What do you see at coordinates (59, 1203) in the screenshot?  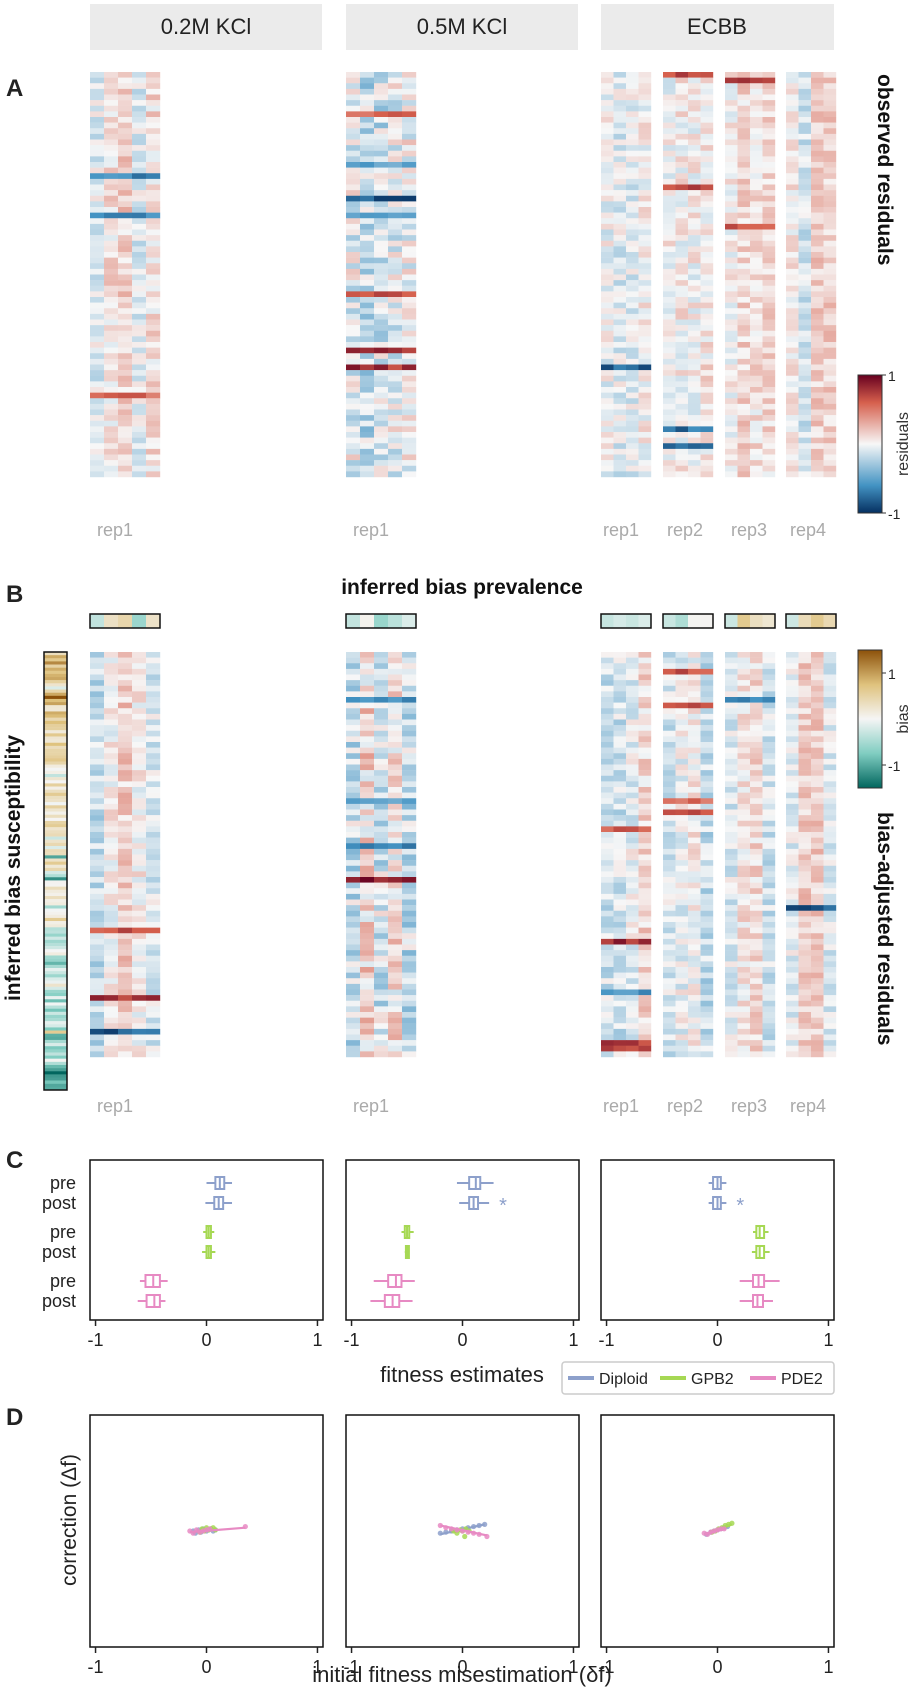 I see `panel-c-row-label-1: post` at bounding box center [59, 1203].